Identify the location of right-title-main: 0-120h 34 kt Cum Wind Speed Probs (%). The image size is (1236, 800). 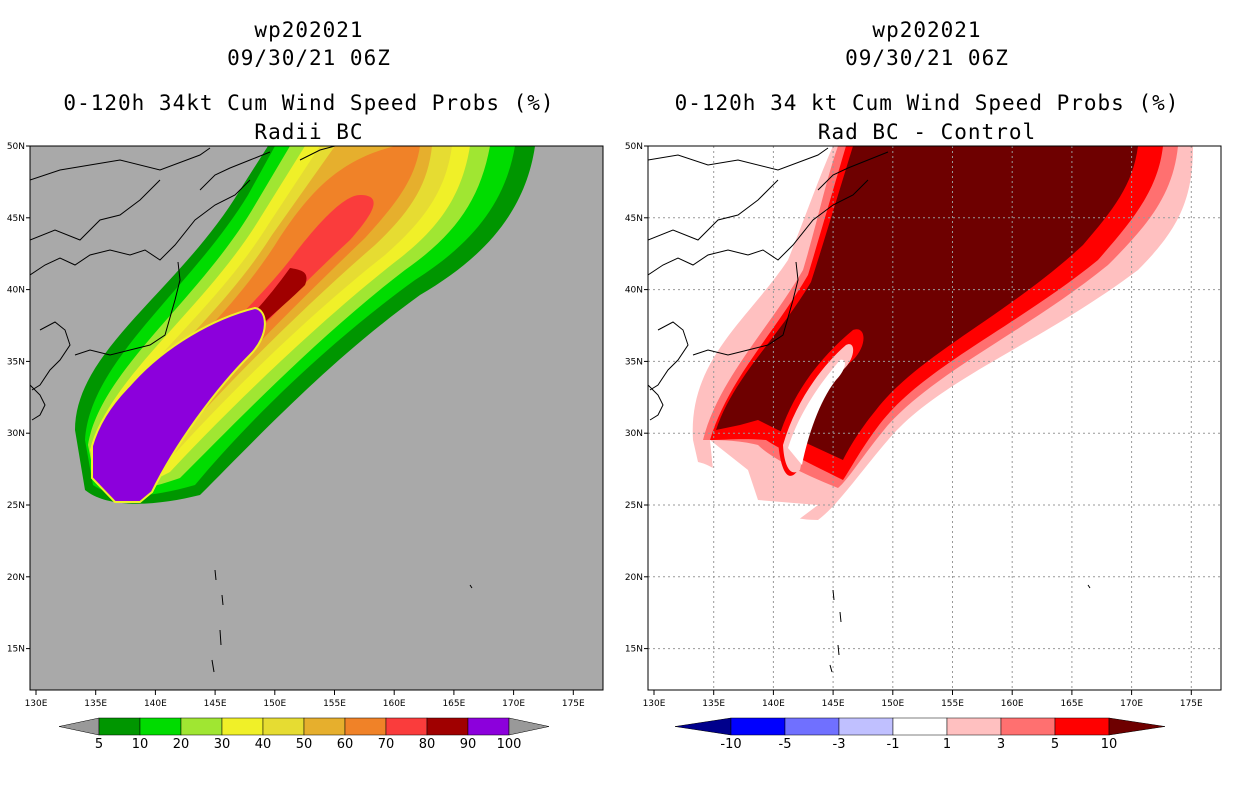
(927, 103).